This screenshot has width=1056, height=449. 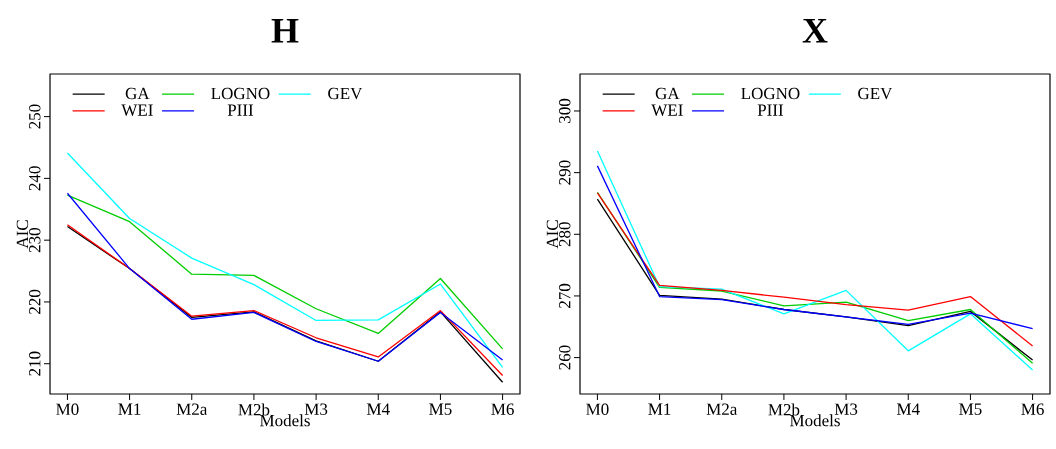 What do you see at coordinates (565, 110) in the screenshot?
I see `y-tick-label: 300` at bounding box center [565, 110].